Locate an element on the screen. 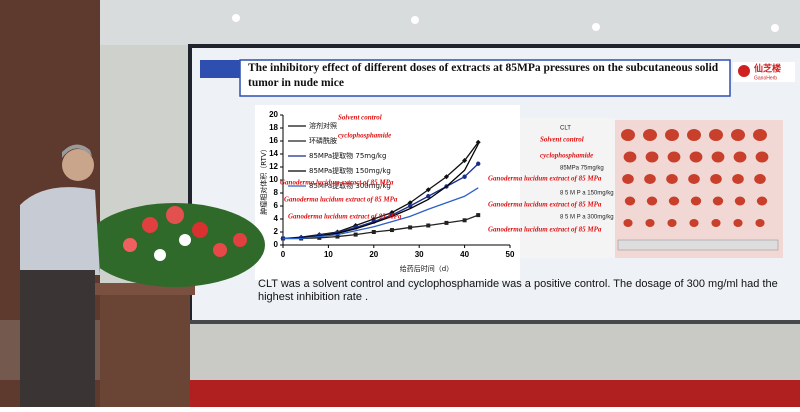 The height and width of the screenshot is (412, 800). photo-labels-panel is located at coordinates (567, 188).